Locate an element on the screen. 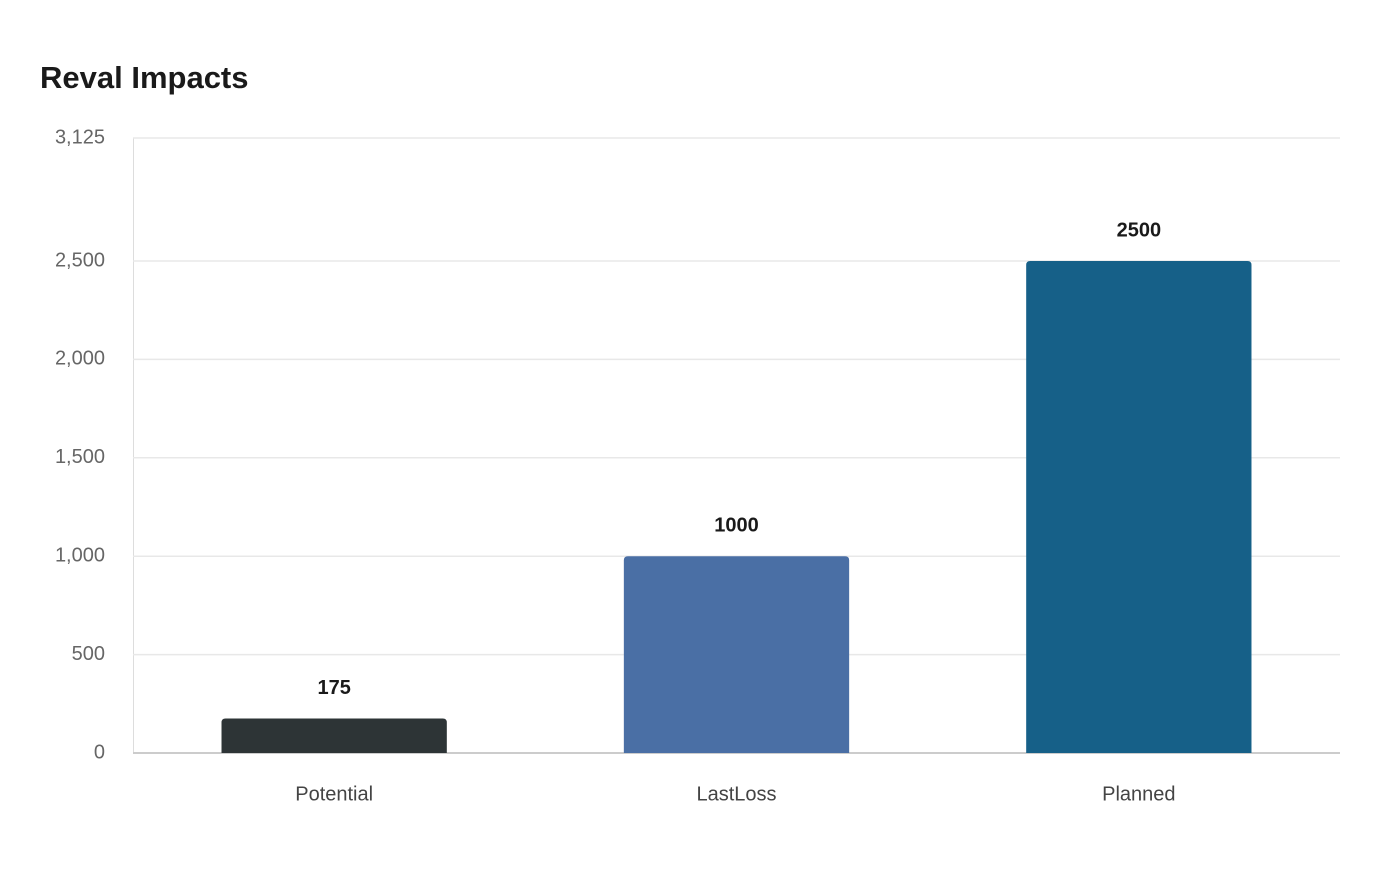  value-label: 175 is located at coordinates (333, 688).